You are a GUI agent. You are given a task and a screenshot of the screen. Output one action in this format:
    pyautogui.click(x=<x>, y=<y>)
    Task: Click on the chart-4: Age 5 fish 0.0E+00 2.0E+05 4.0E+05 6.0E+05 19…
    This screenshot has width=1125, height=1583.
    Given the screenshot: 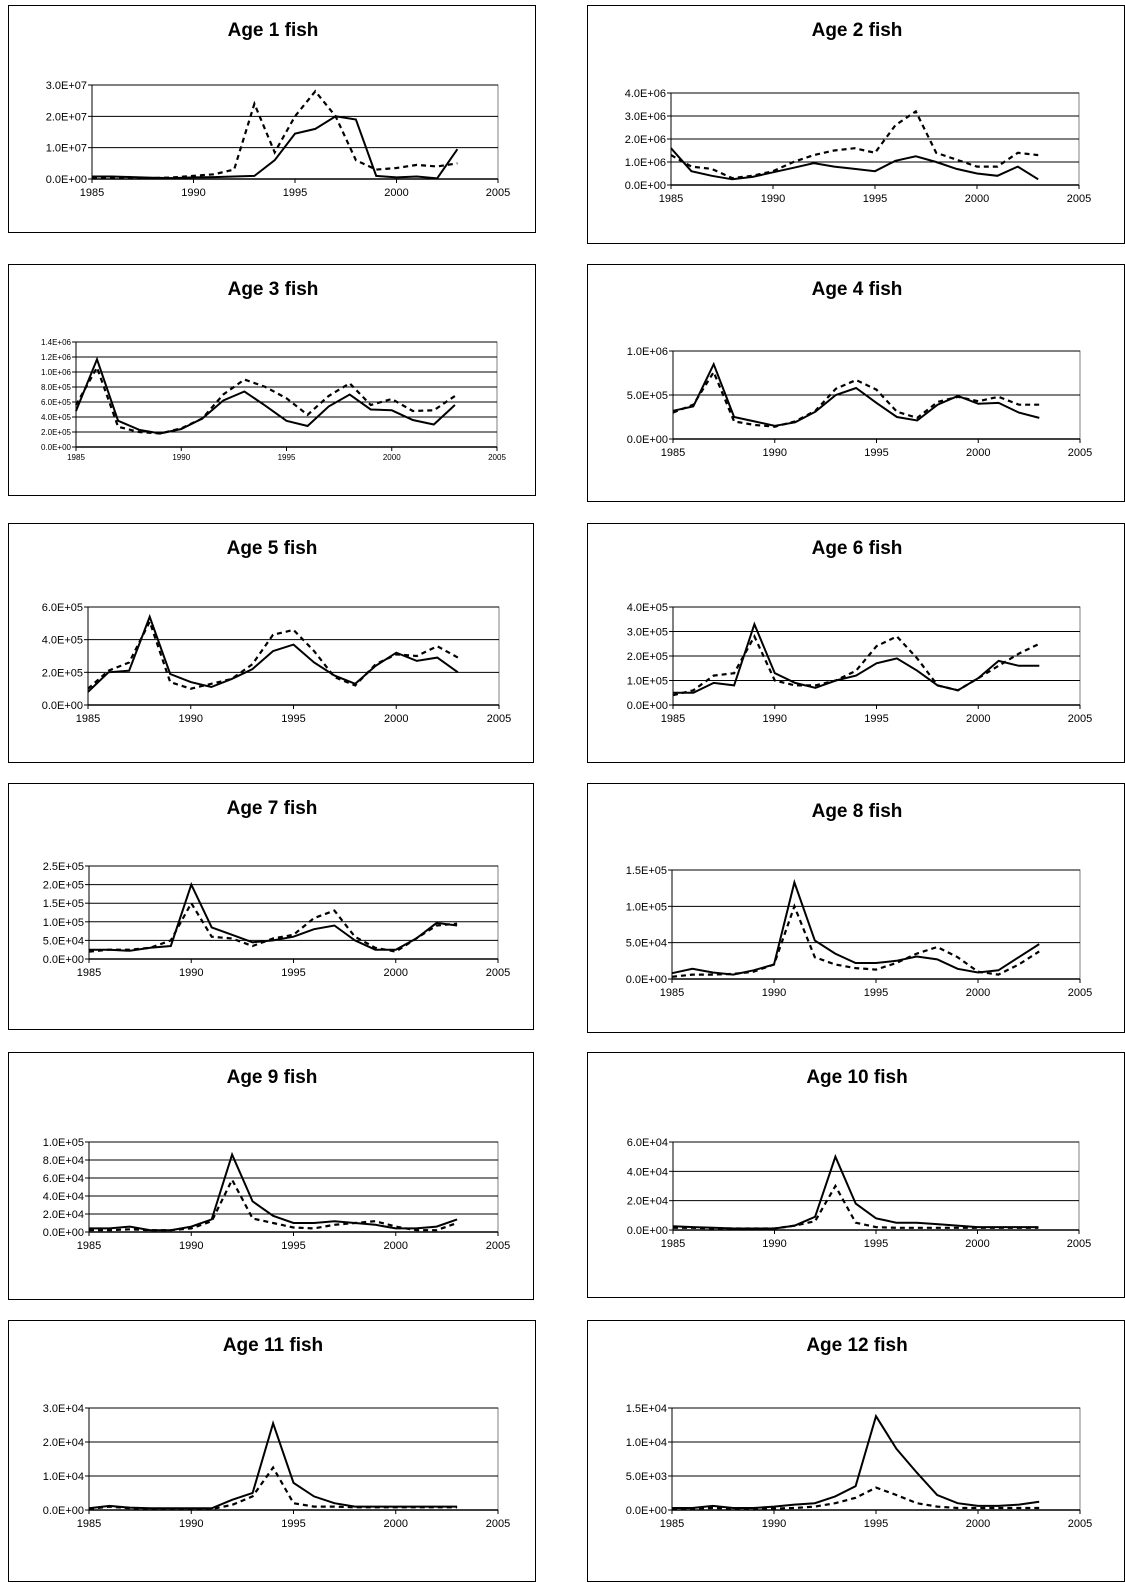 What is the action you would take?
    pyautogui.click(x=277, y=631)
    